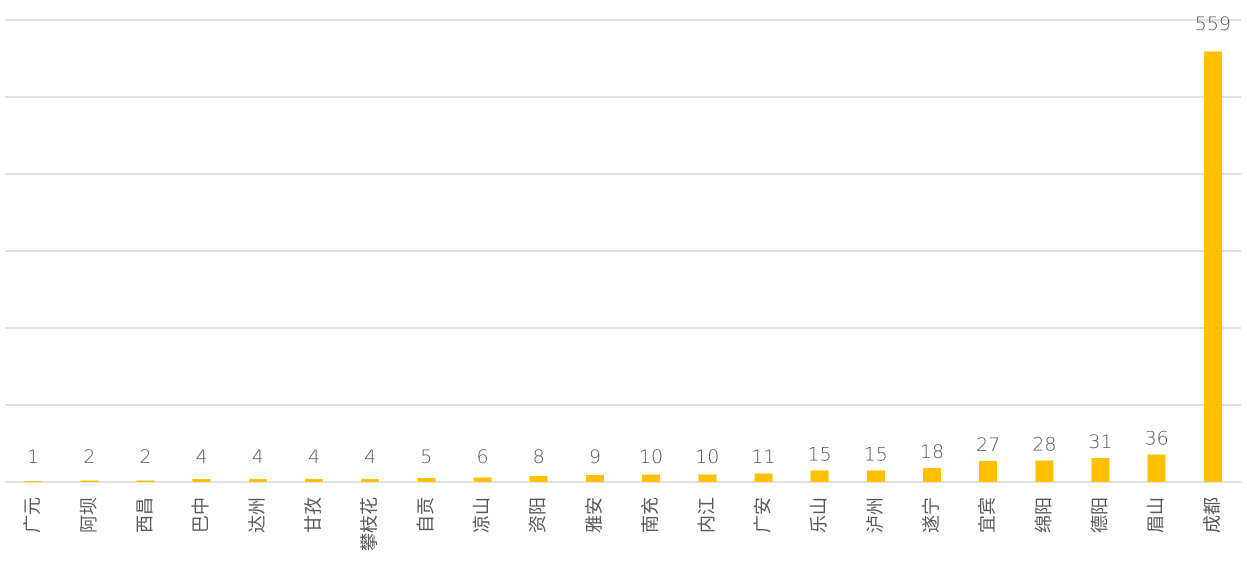 The width and height of the screenshot is (1247, 569). I want to click on bar-攀枝花, so click(370, 480).